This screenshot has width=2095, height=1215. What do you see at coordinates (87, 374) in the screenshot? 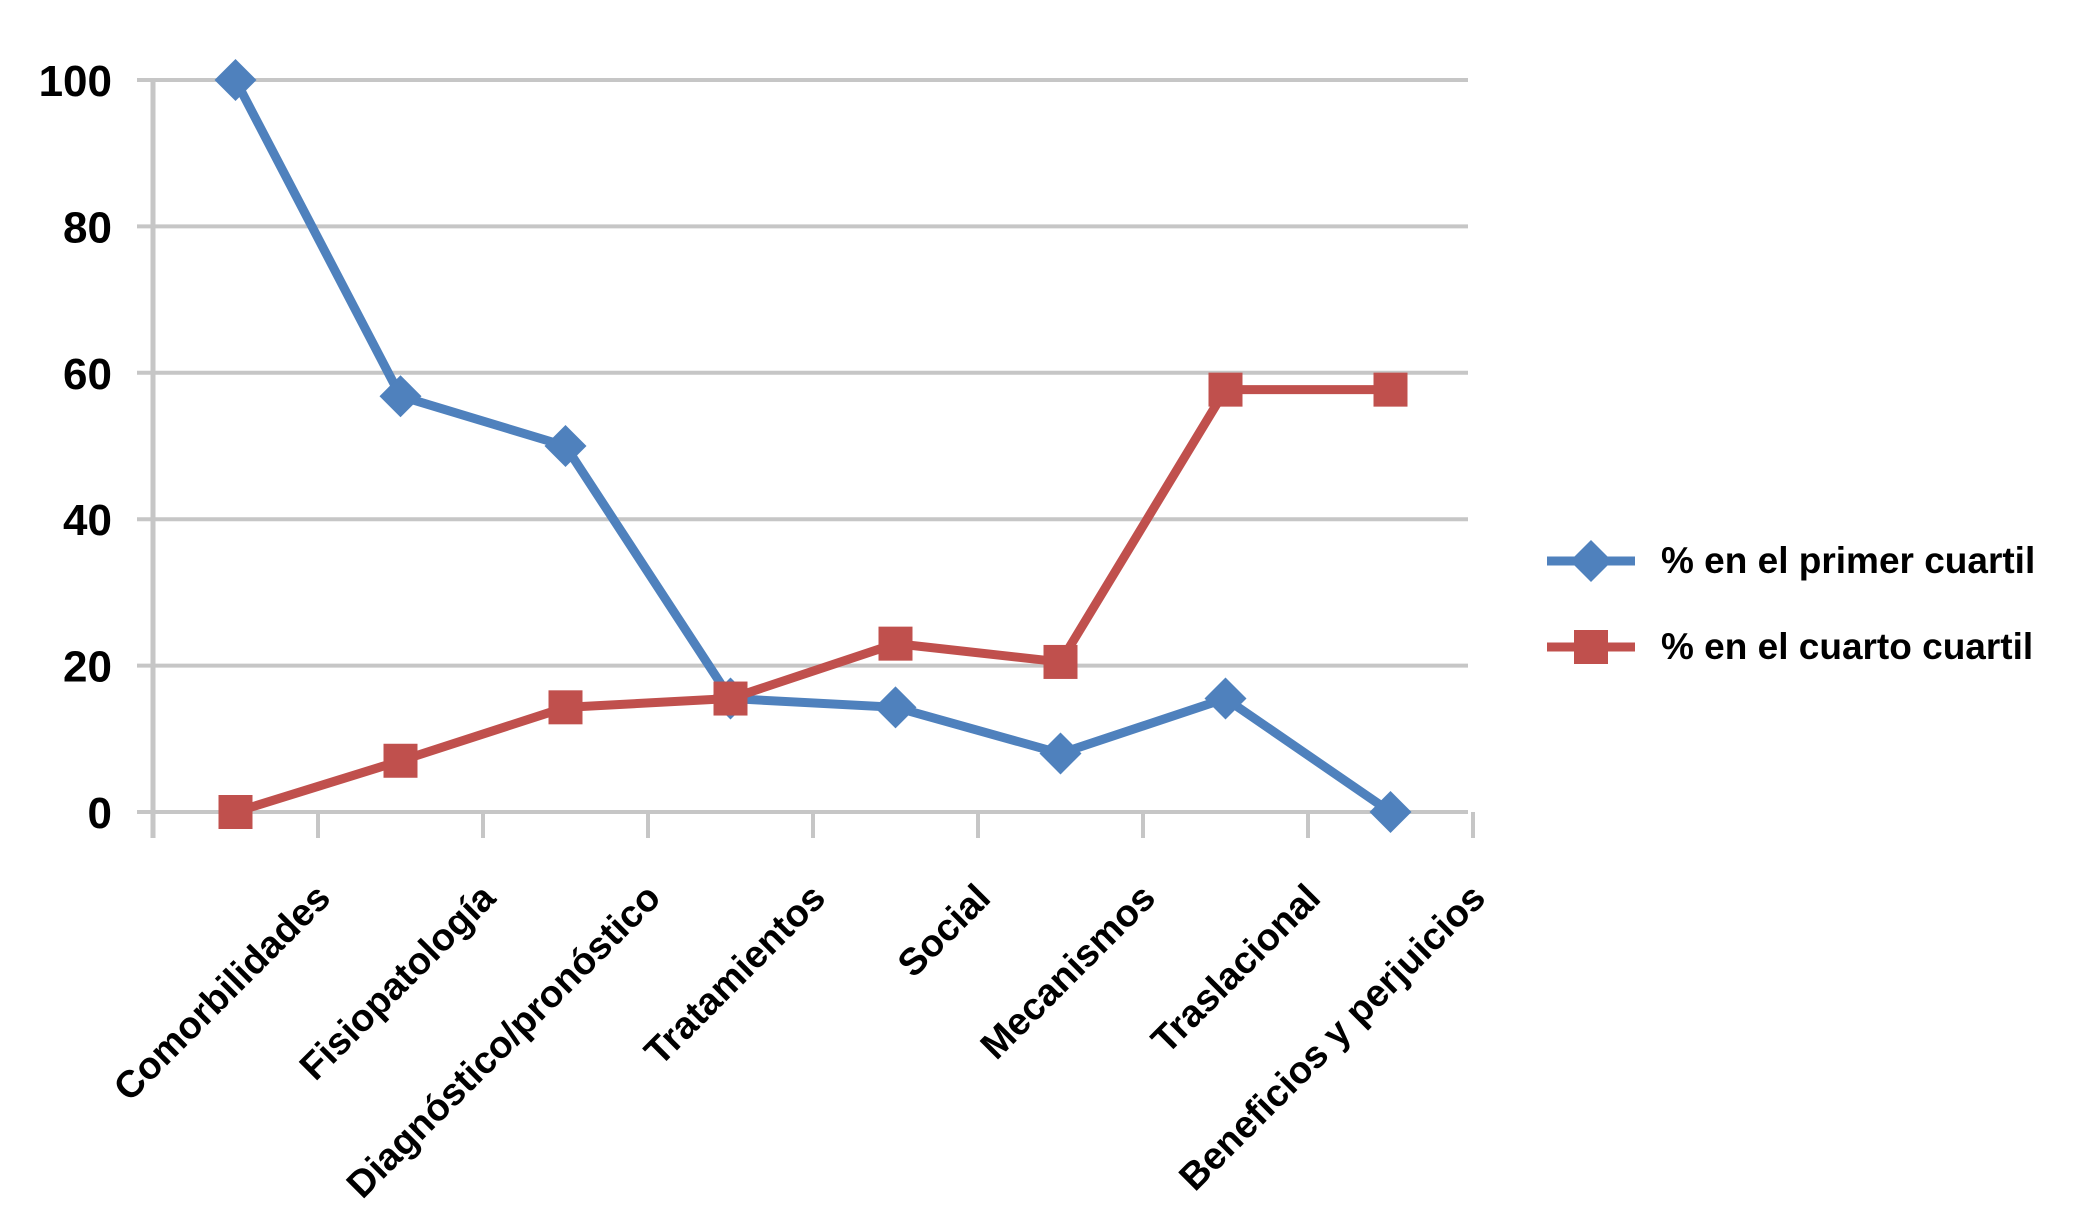
I see `y-tick-label: 60` at bounding box center [87, 374].